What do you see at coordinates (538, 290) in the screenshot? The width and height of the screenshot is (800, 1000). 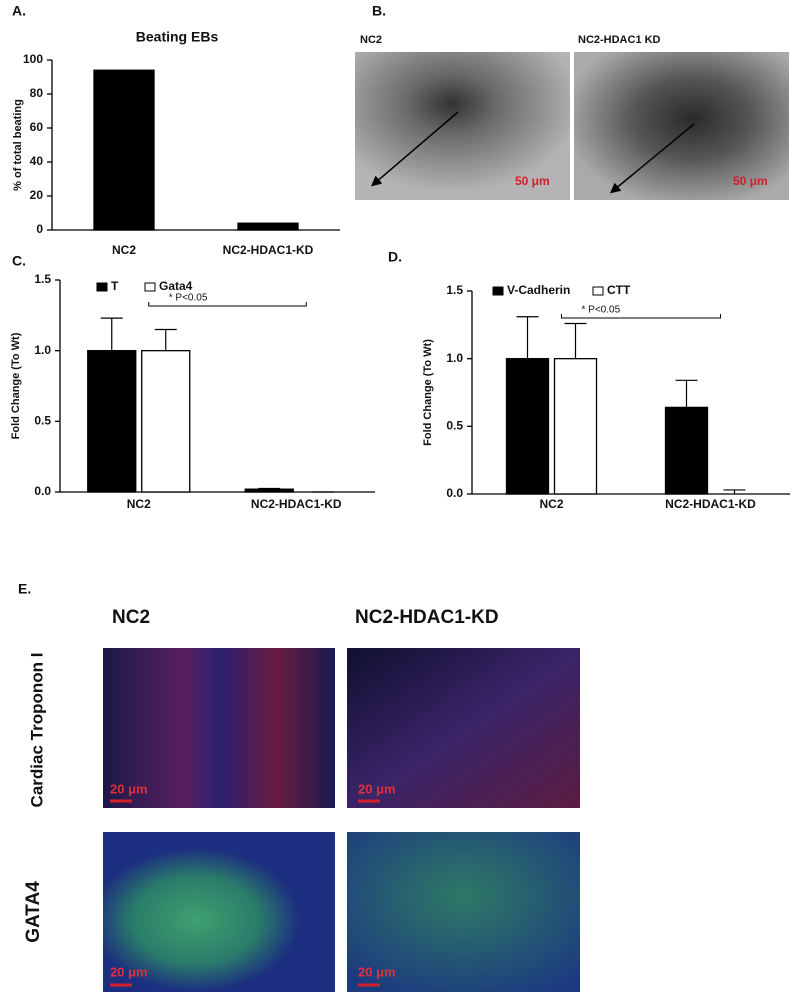 I see `legend-label: V-Cadherin` at bounding box center [538, 290].